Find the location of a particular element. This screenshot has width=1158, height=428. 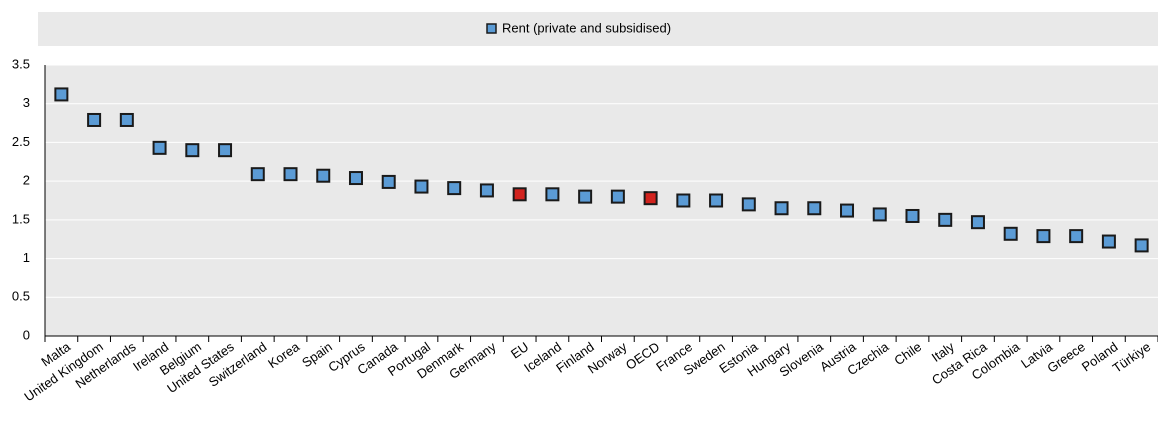

y-tick-label: 2.5 is located at coordinates (21, 141).